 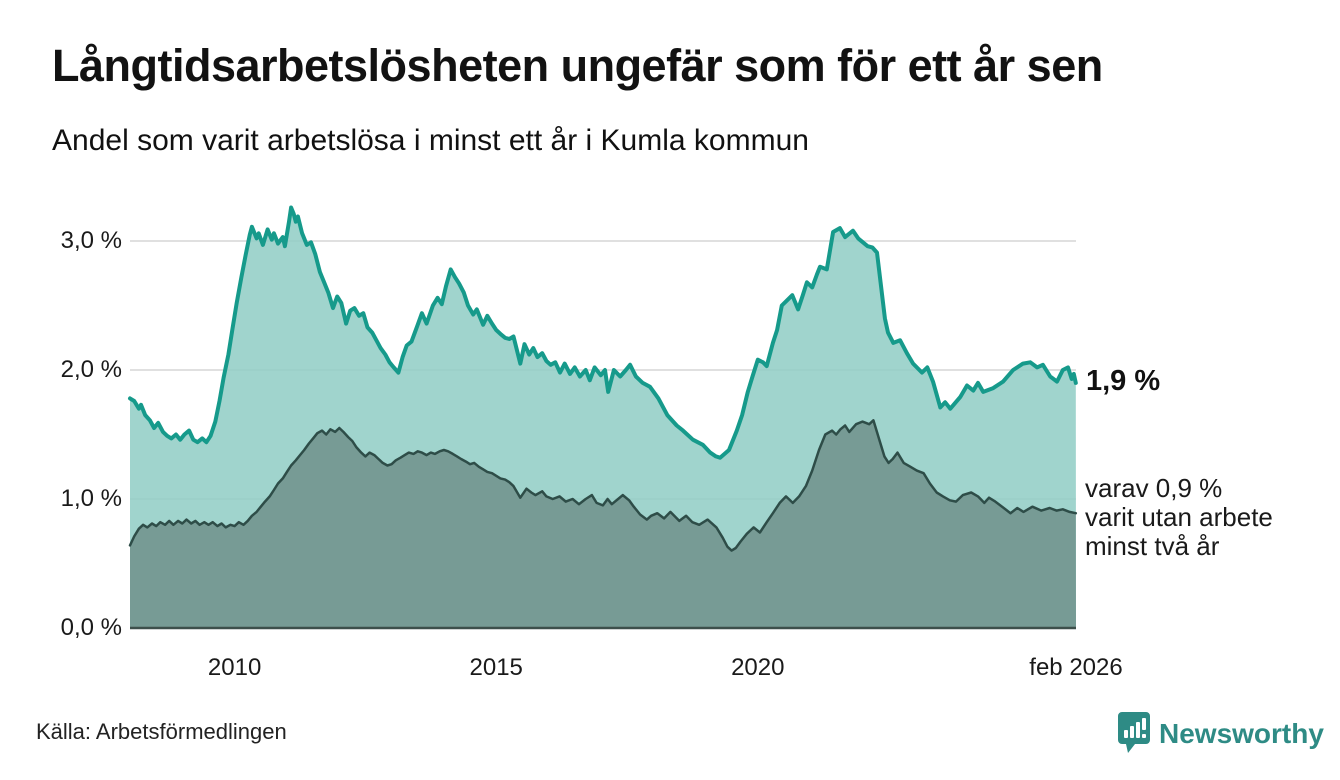 I want to click on y-tick-label: 0,0 %, so click(x=91, y=627).